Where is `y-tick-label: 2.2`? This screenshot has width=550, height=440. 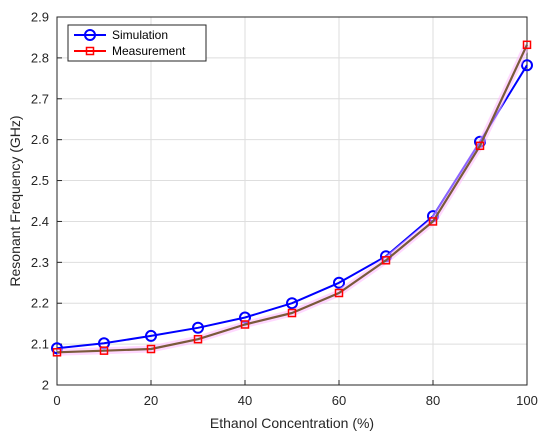
y-tick-label: 2.2 is located at coordinates (40, 303).